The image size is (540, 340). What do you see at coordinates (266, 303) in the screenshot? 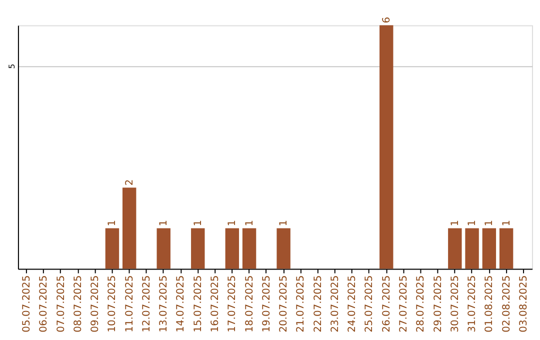
I see `x-tick-label: 19.07.2025` at bounding box center [266, 303].